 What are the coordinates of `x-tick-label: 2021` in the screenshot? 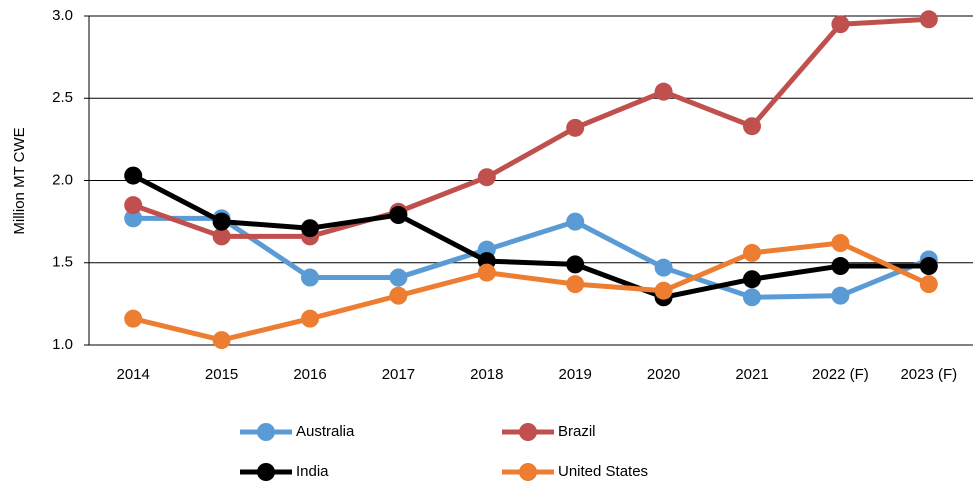 It's located at (751, 374).